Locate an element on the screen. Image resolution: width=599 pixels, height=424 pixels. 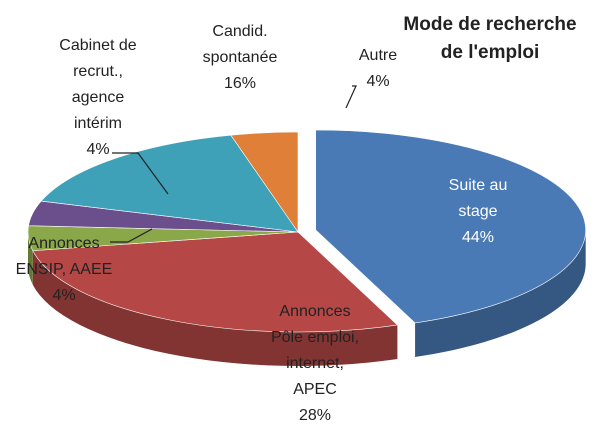
slice-label: Cabinet de recrut., agence intérim is located at coordinates (97, 84).